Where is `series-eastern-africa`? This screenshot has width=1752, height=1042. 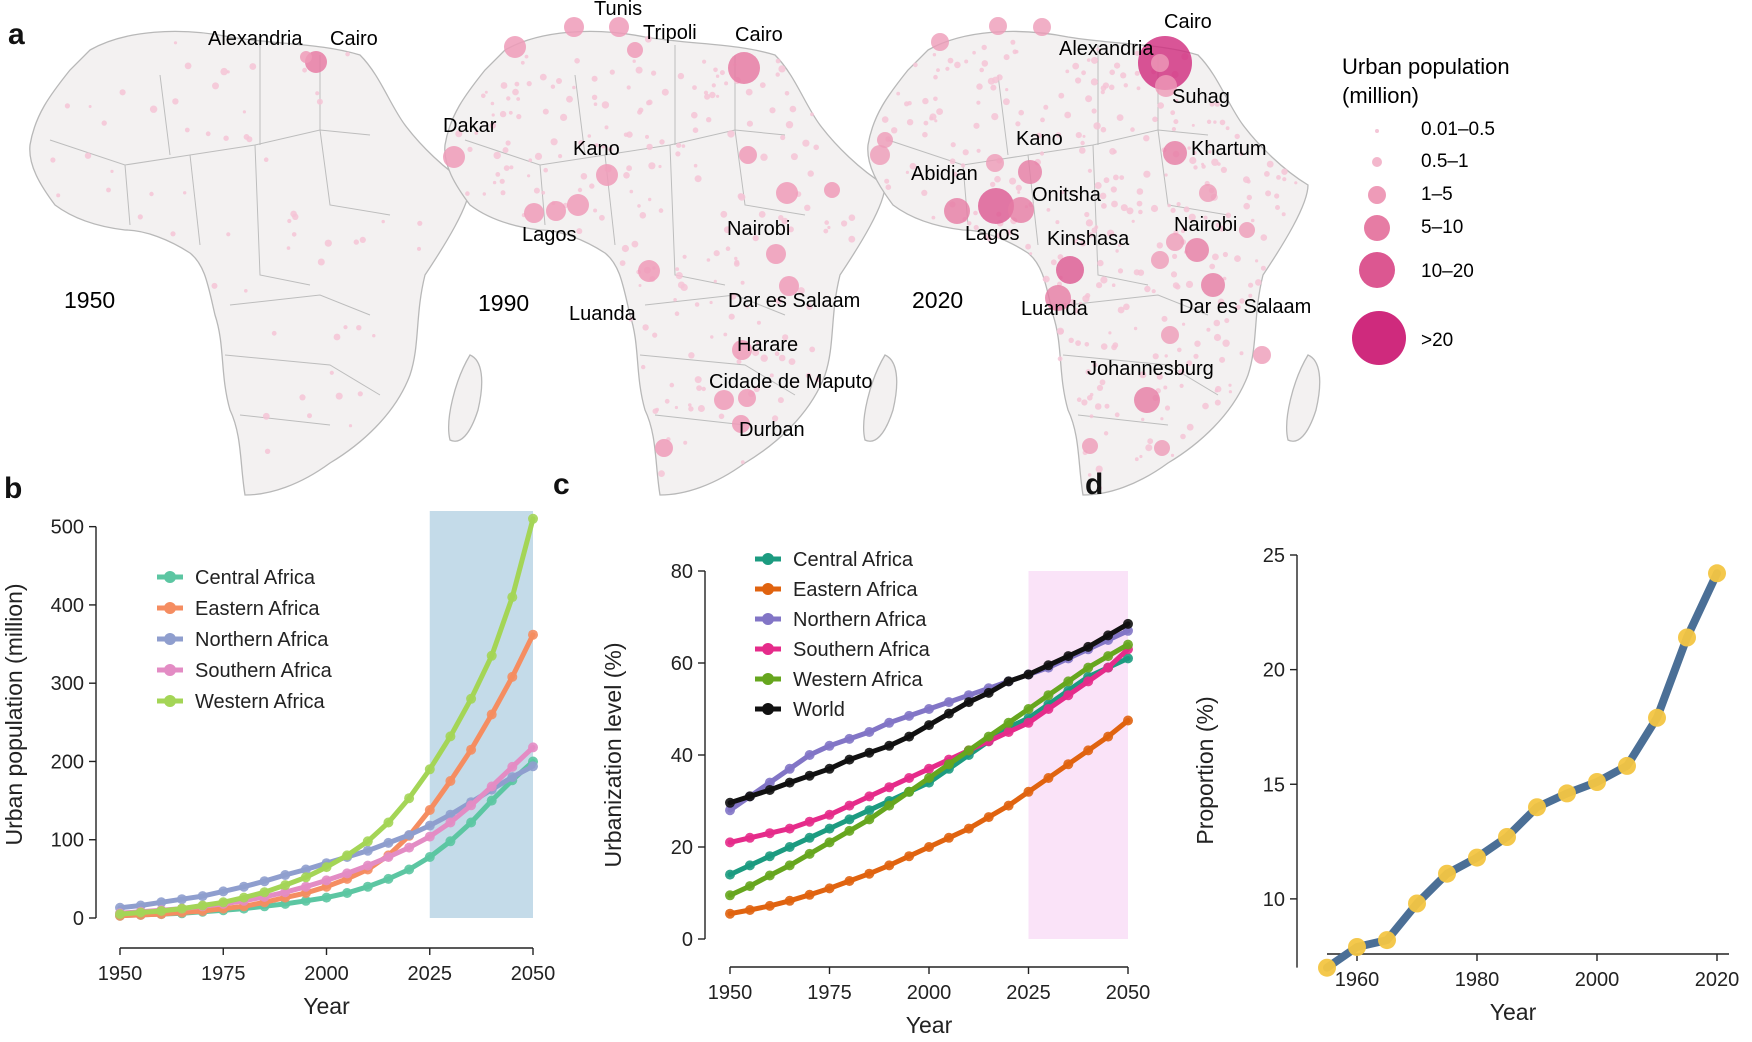
series-eastern-africa is located at coordinates (929, 817).